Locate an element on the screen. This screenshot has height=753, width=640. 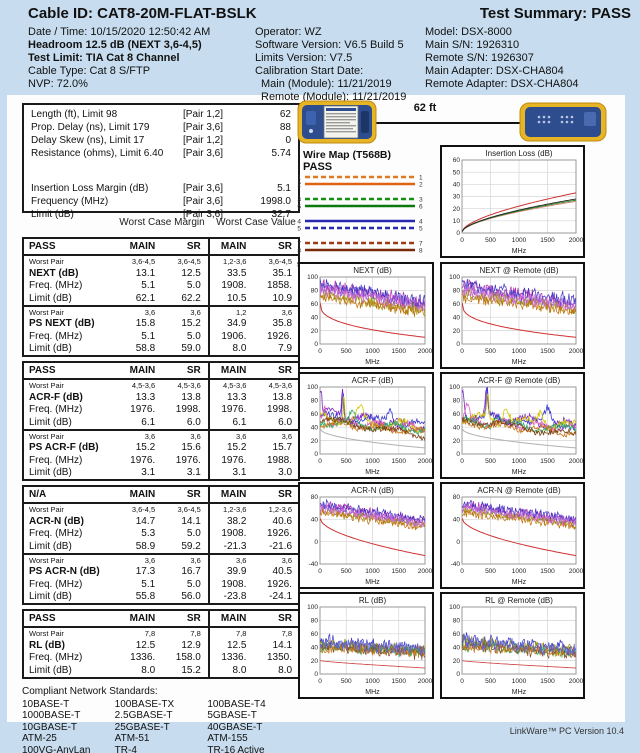
section-status: PASS is located at coordinates (42, 246).